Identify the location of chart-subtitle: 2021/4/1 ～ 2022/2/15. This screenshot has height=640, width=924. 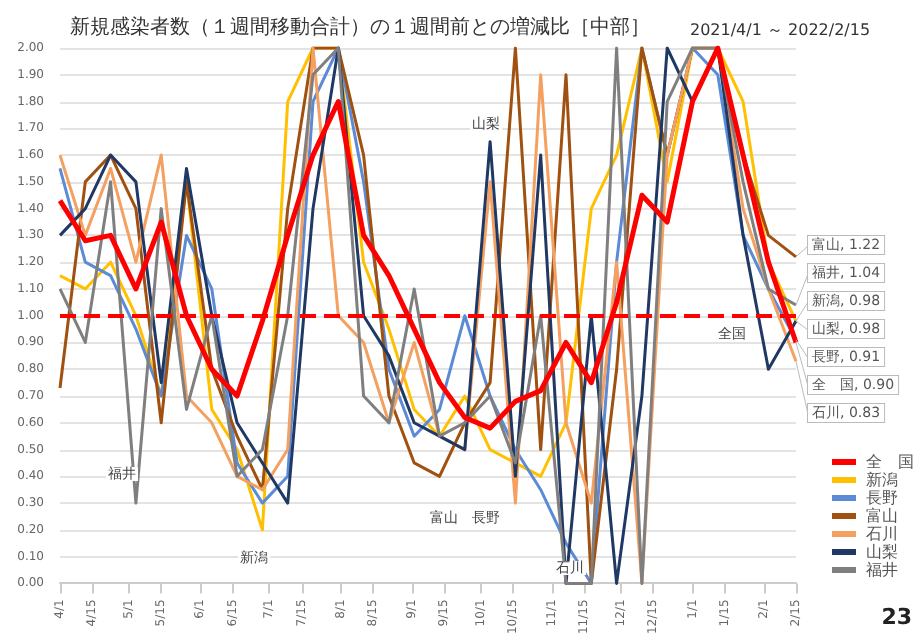
(780, 30).